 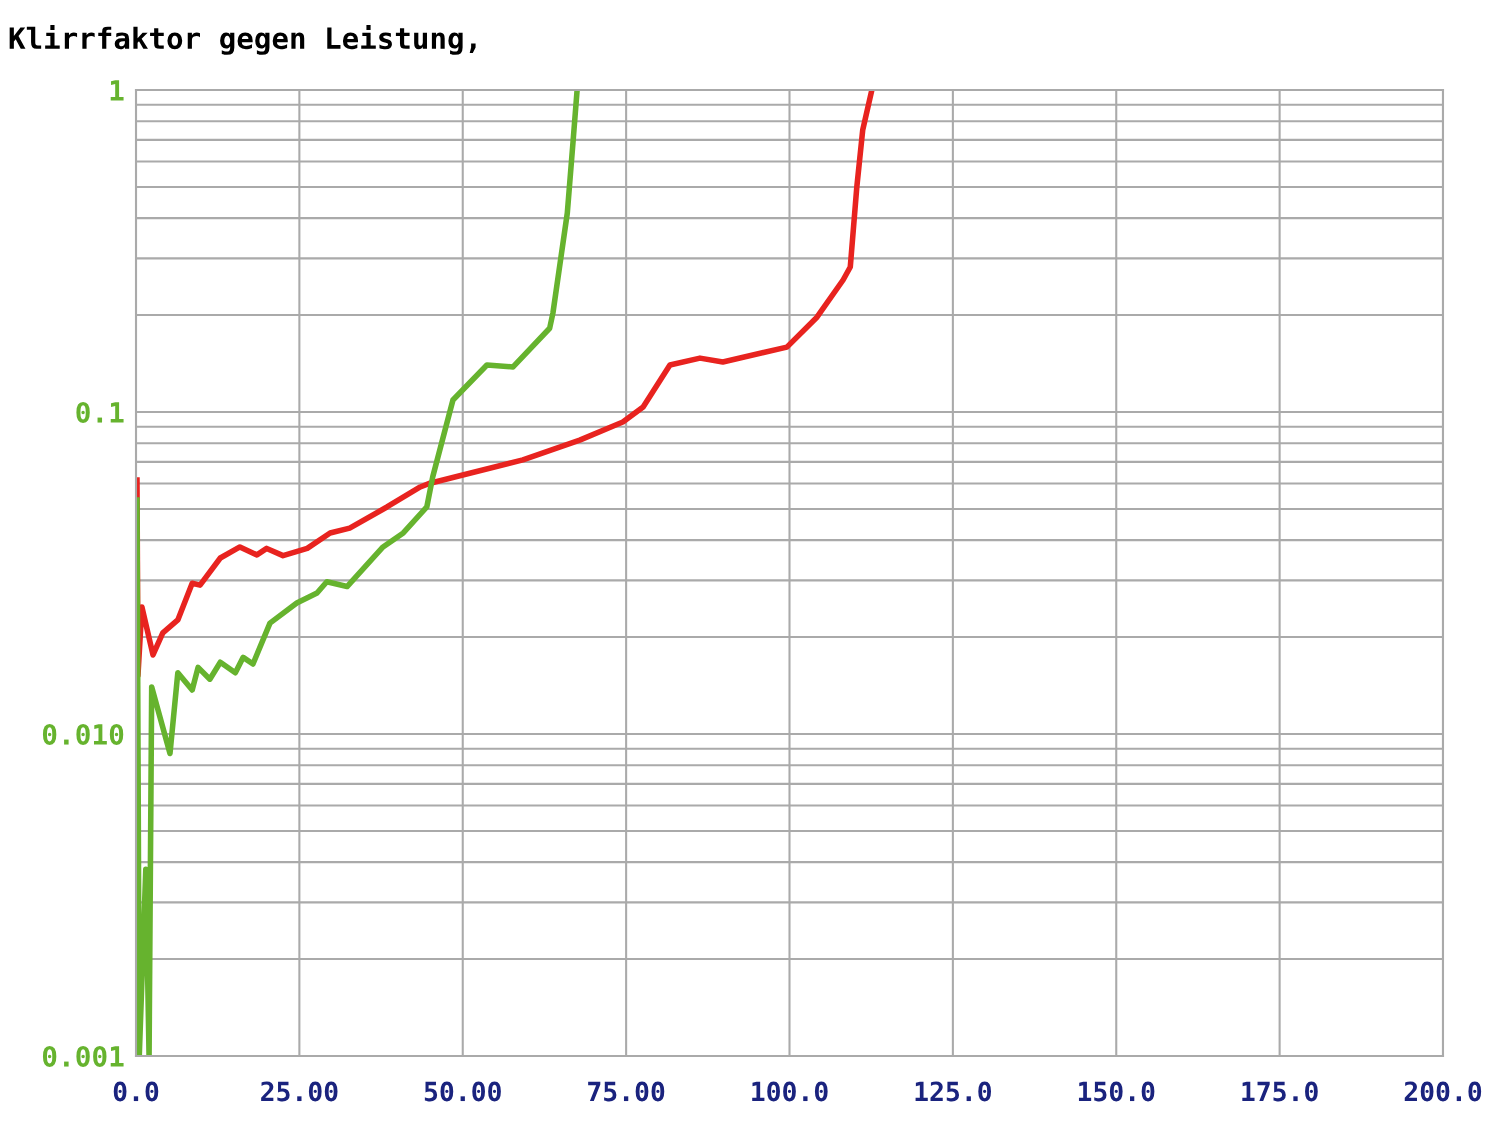 What do you see at coordinates (1280, 1091) in the screenshot?
I see `x-tick-label: 175.0` at bounding box center [1280, 1091].